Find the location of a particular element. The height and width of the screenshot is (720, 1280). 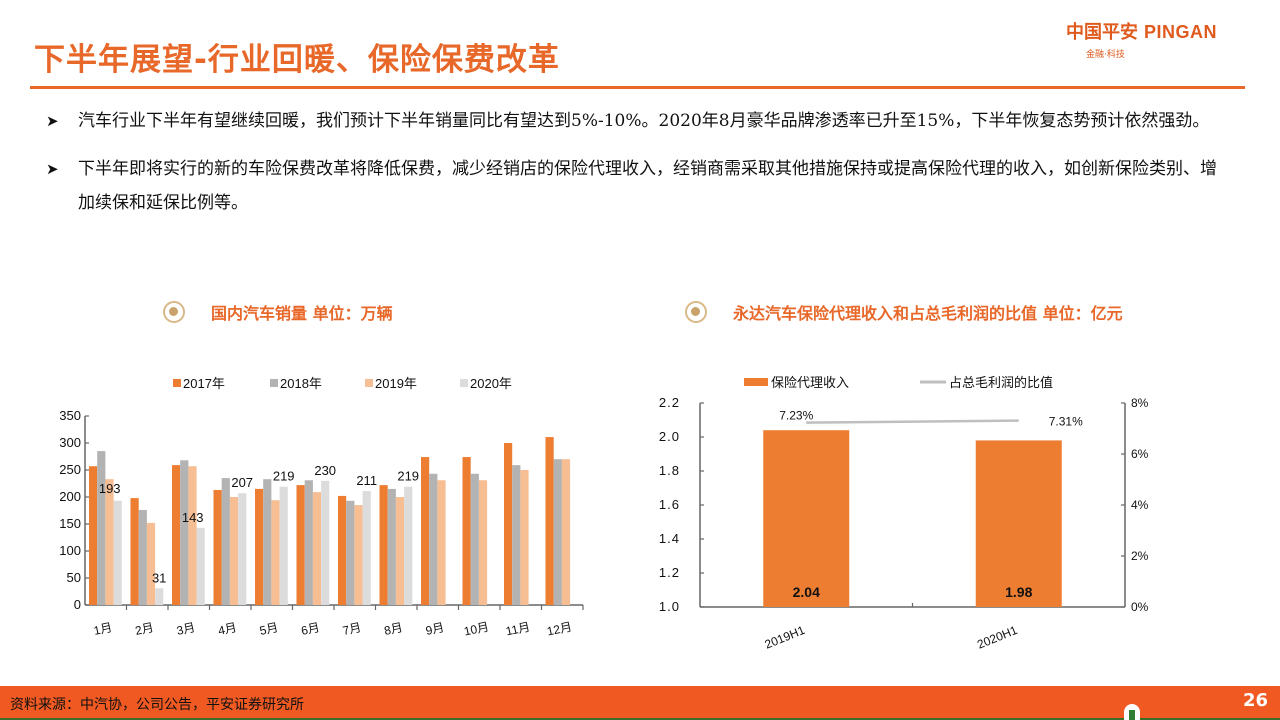

section-header-sales: 国内汽车销量 单位：万辆 is located at coordinates (278, 312).